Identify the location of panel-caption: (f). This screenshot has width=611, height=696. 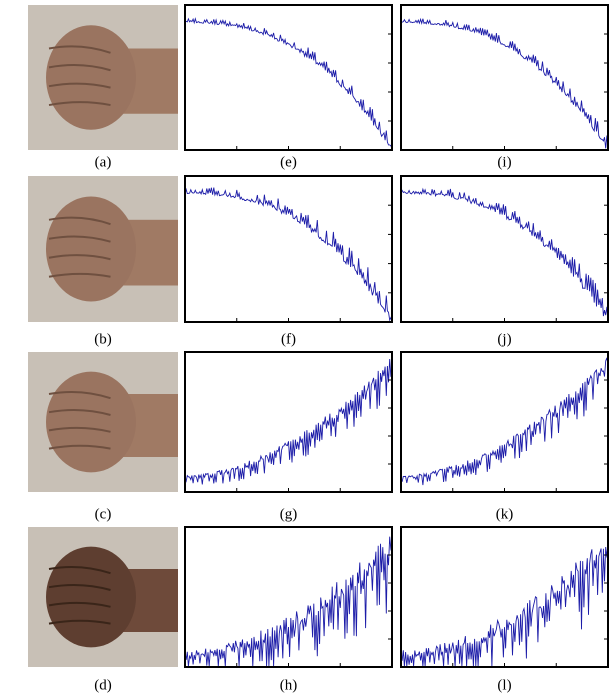
(288, 339).